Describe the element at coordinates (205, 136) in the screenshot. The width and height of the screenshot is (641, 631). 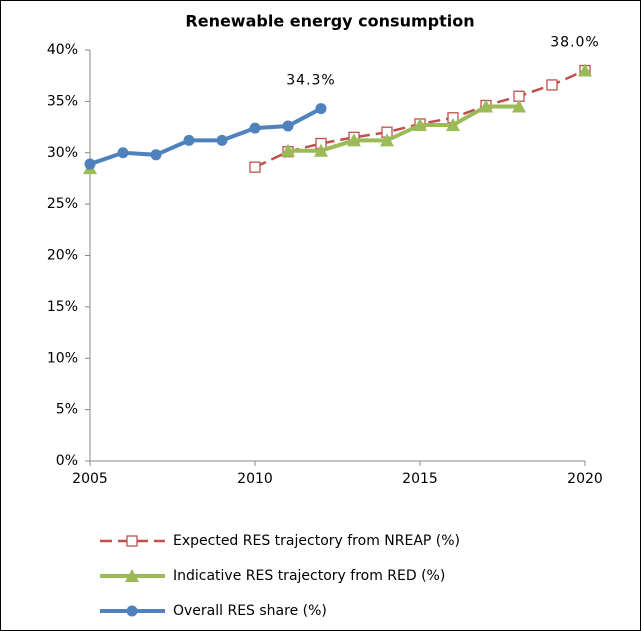
I see `series-line` at that location.